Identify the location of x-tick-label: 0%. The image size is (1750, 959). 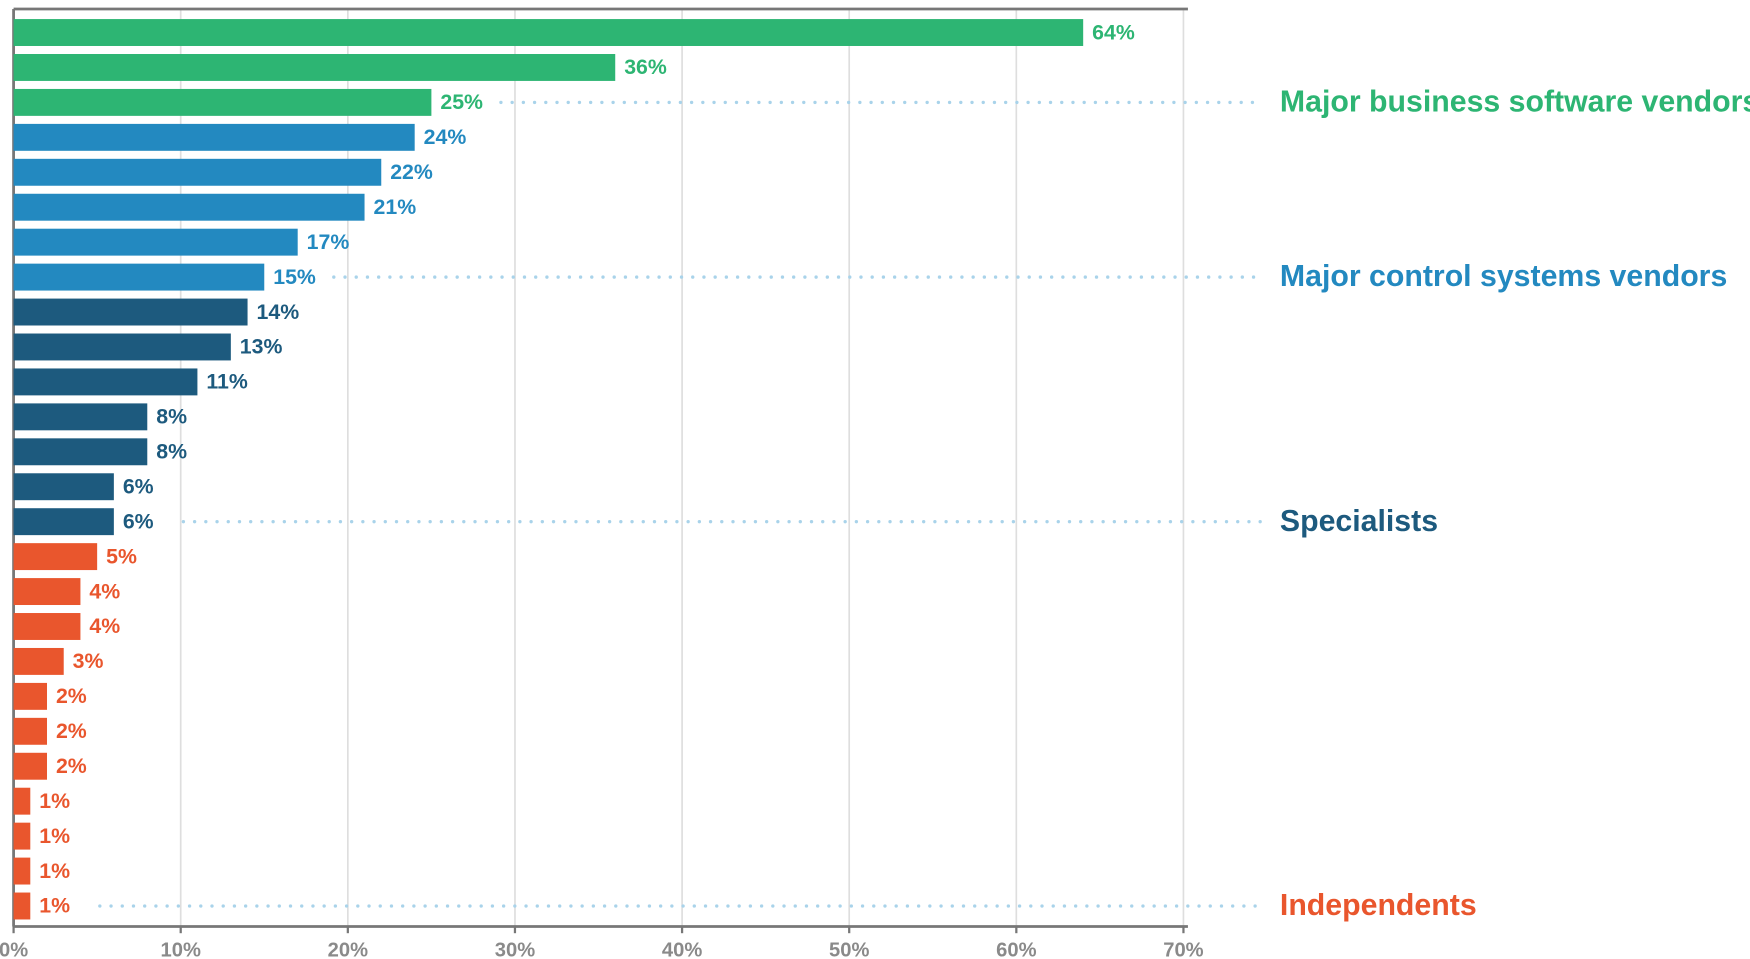
(14, 949).